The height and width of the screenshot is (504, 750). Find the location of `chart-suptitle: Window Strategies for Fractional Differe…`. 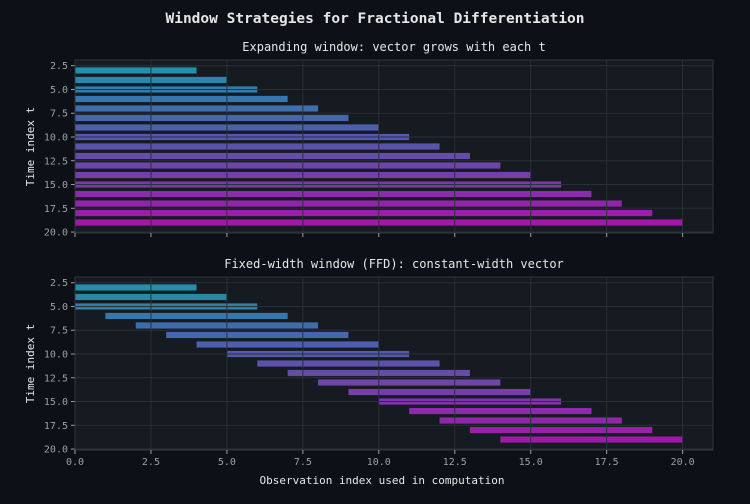

chart-suptitle: Window Strategies for Fractional Differe… is located at coordinates (374, 19).